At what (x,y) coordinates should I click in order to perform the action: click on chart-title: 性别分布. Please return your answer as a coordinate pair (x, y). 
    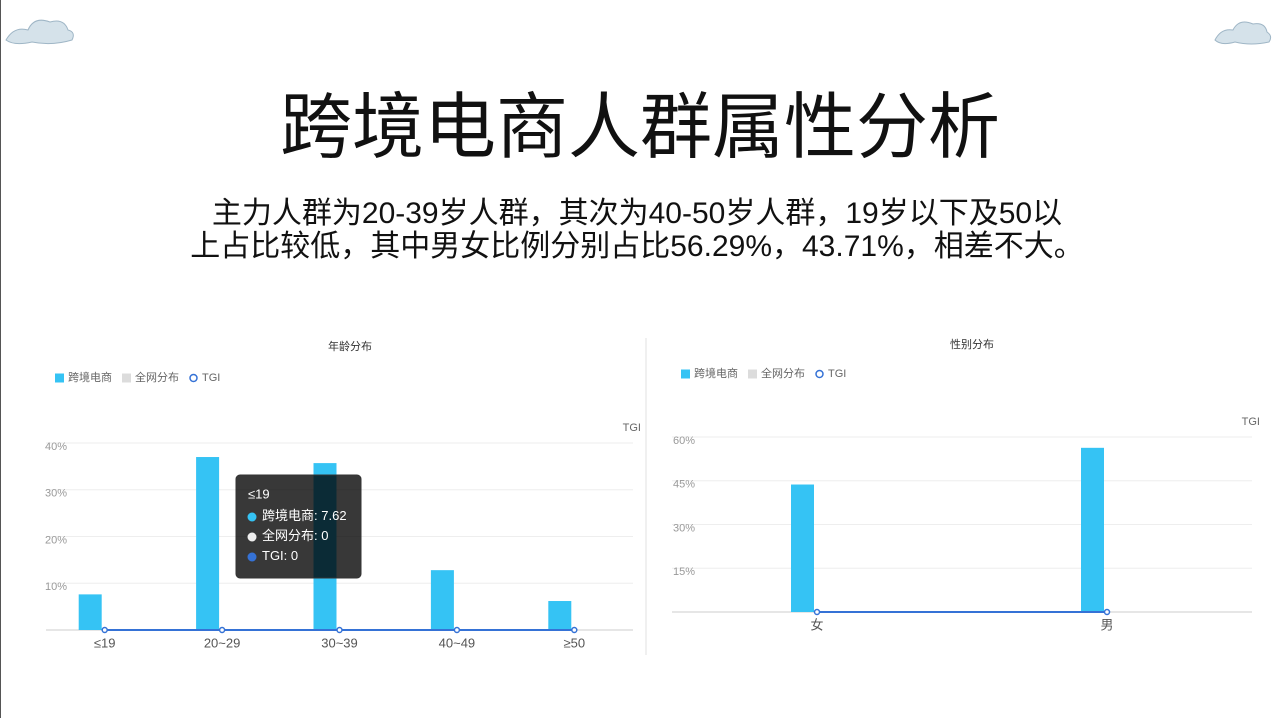
    Looking at the image, I should click on (972, 344).